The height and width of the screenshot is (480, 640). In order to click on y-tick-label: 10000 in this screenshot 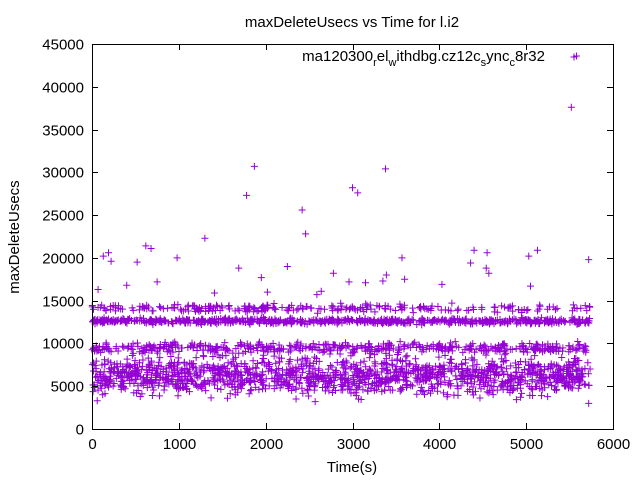, I will do `click(63, 344)`.